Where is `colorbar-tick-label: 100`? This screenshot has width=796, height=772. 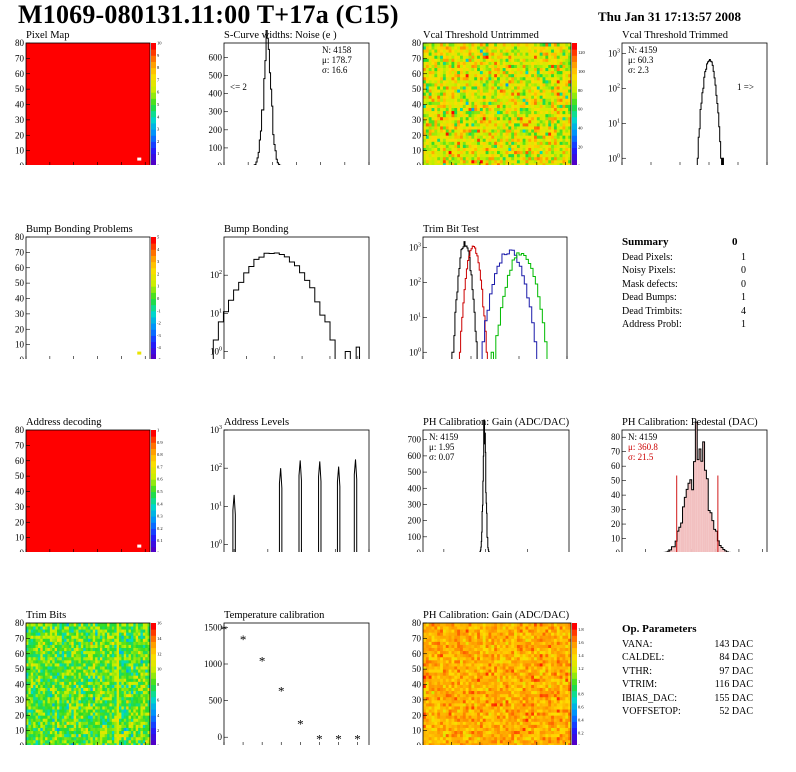
colorbar-tick-label: 100 is located at coordinates (582, 71).